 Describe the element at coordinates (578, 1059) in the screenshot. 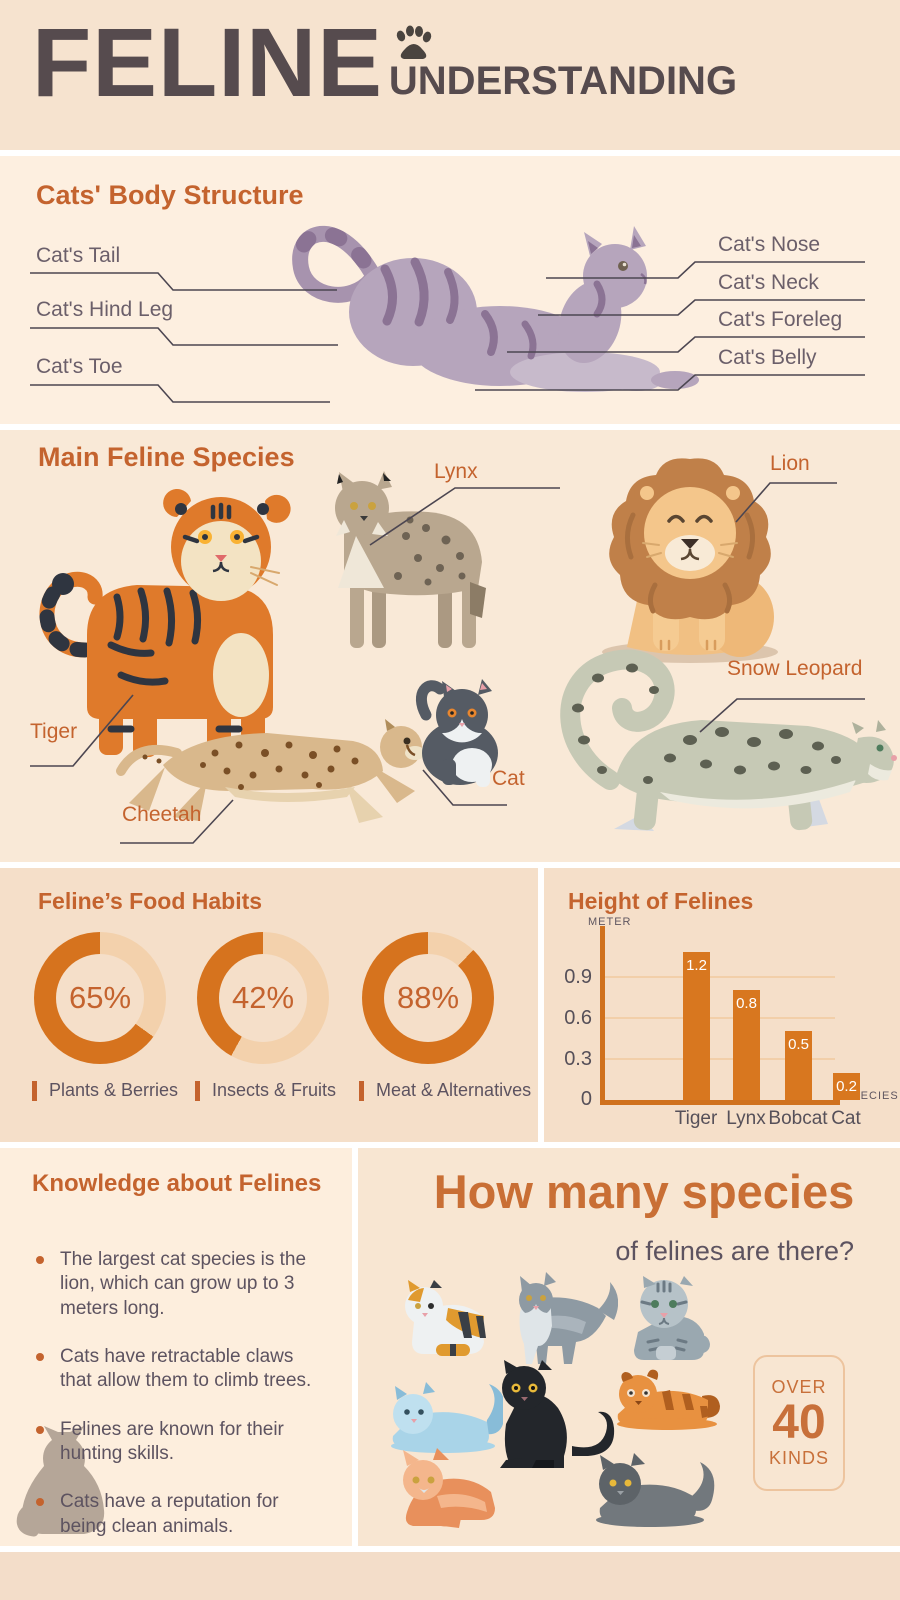

I see `y-tick: 0.3` at that location.